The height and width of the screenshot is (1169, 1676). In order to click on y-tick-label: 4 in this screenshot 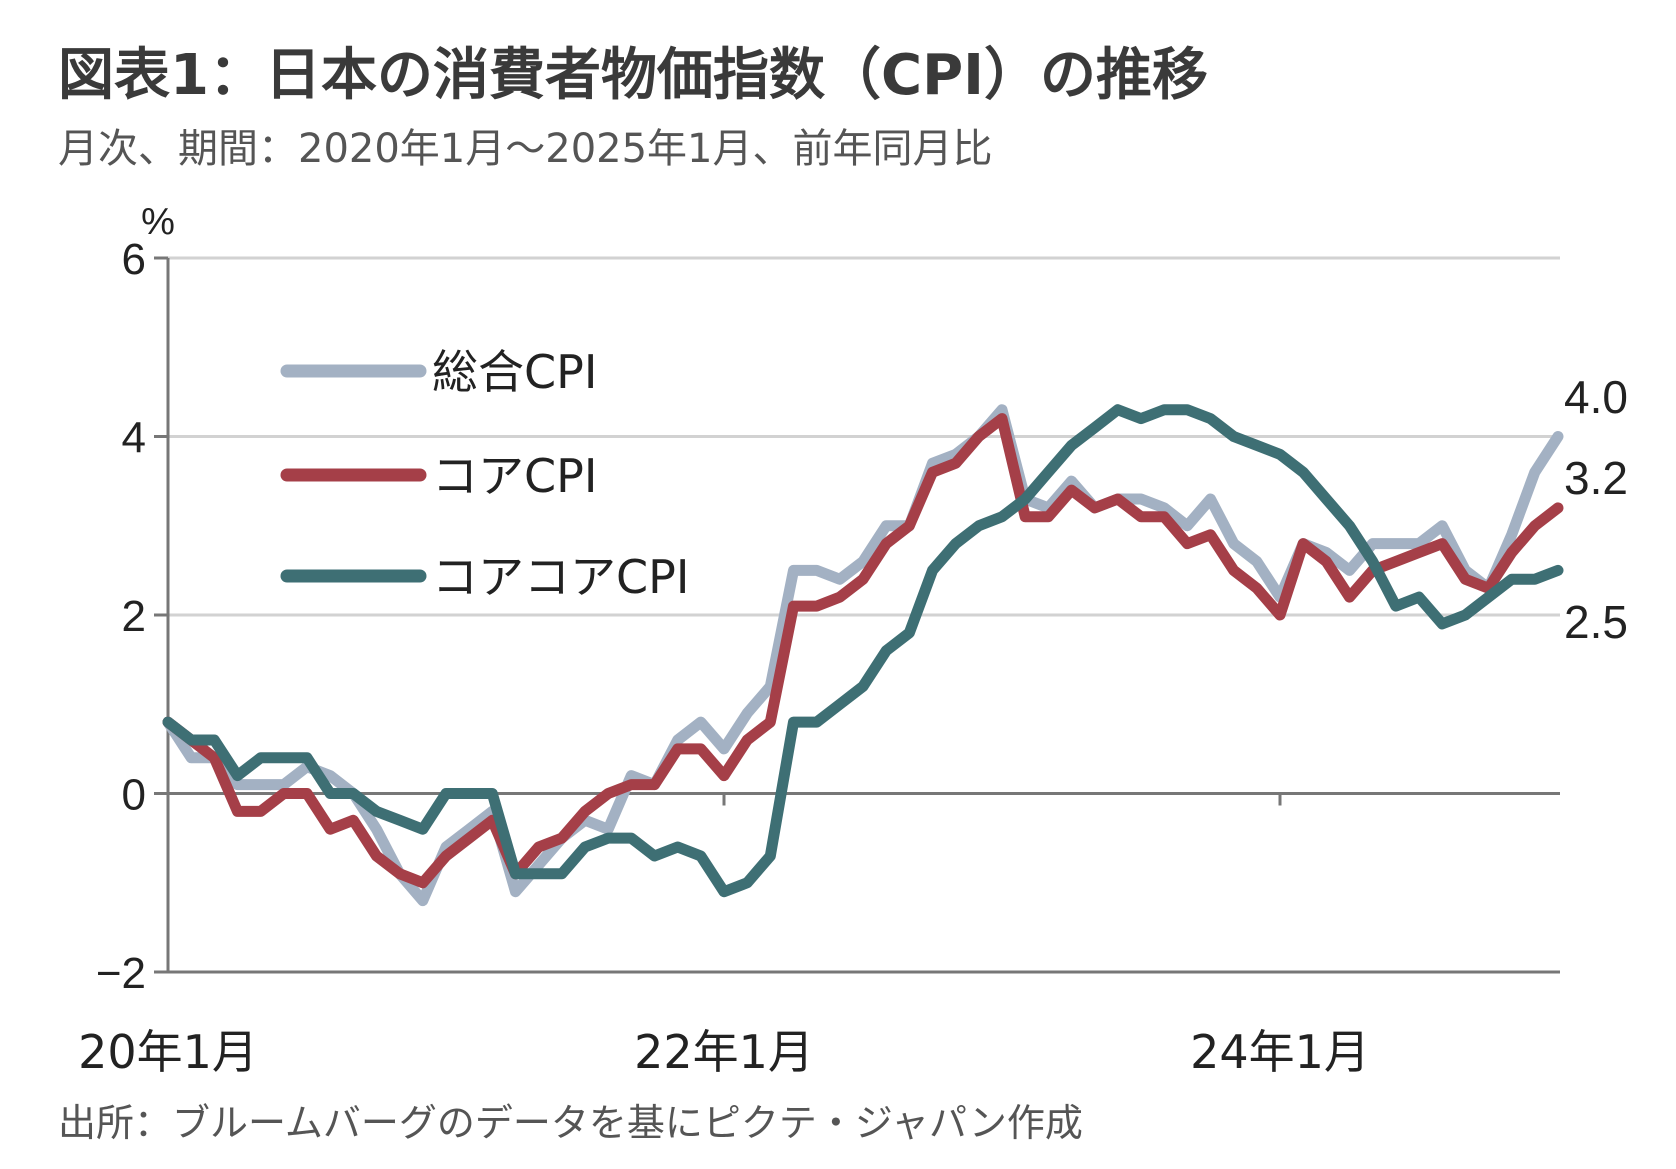, I will do `click(134, 438)`.